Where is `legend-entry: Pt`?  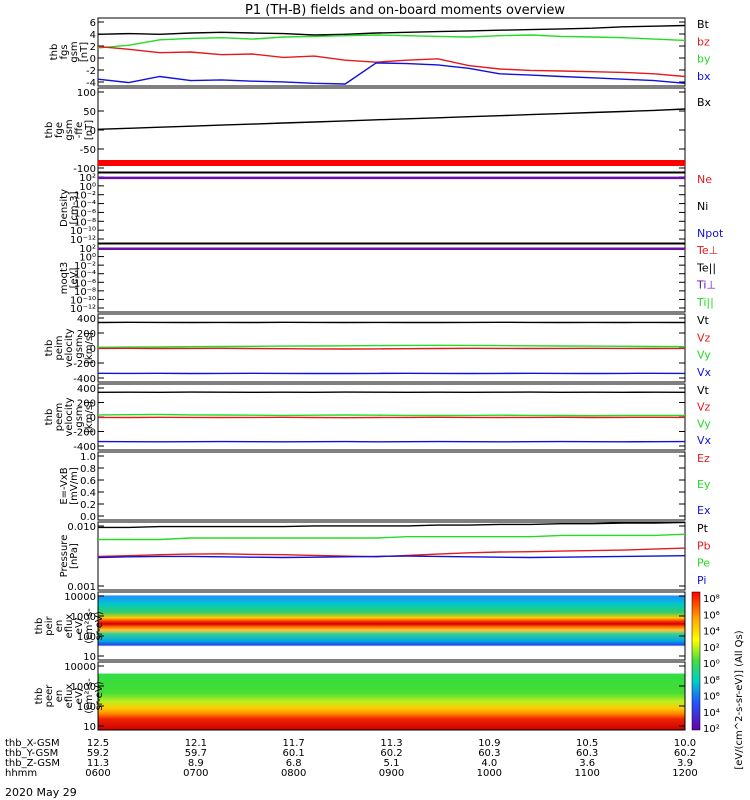
legend-entry: Pt is located at coordinates (703, 528).